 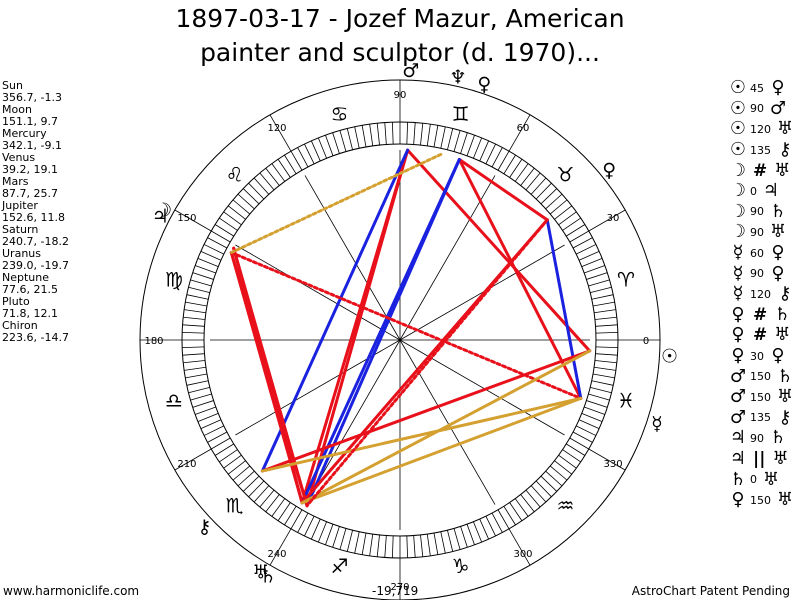 What do you see at coordinates (761, 150) in the screenshot?
I see `aspect-row: ☉ 135 ⚷` at bounding box center [761, 150].